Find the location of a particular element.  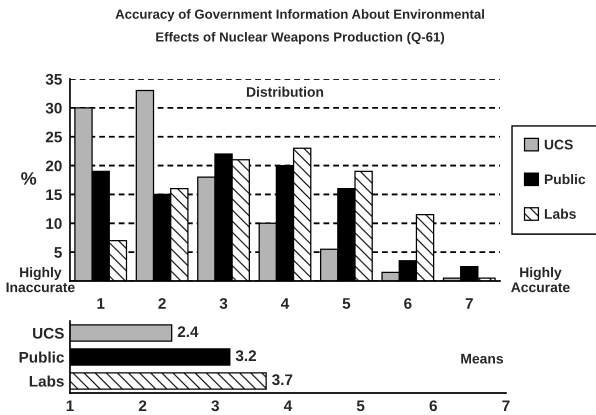

y-tick-label: UCS is located at coordinates (48, 333).